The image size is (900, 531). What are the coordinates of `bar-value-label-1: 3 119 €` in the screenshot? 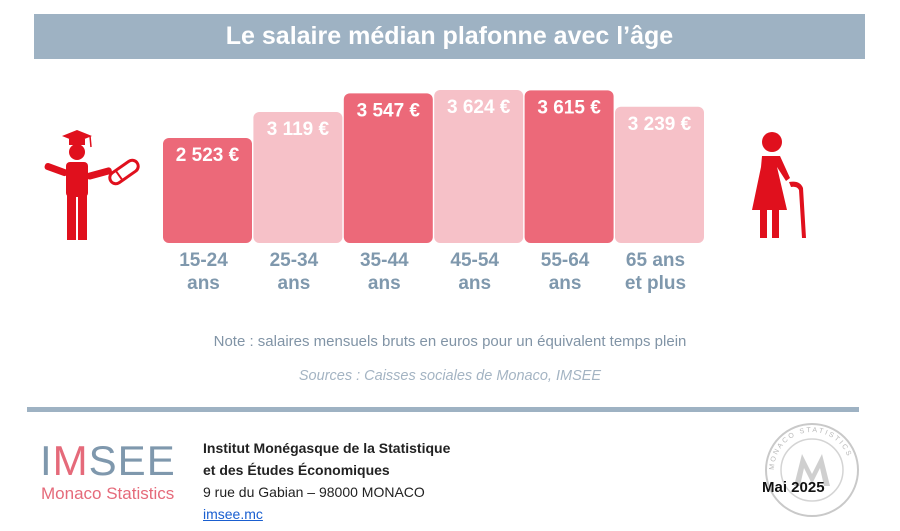 It's located at (298, 129).